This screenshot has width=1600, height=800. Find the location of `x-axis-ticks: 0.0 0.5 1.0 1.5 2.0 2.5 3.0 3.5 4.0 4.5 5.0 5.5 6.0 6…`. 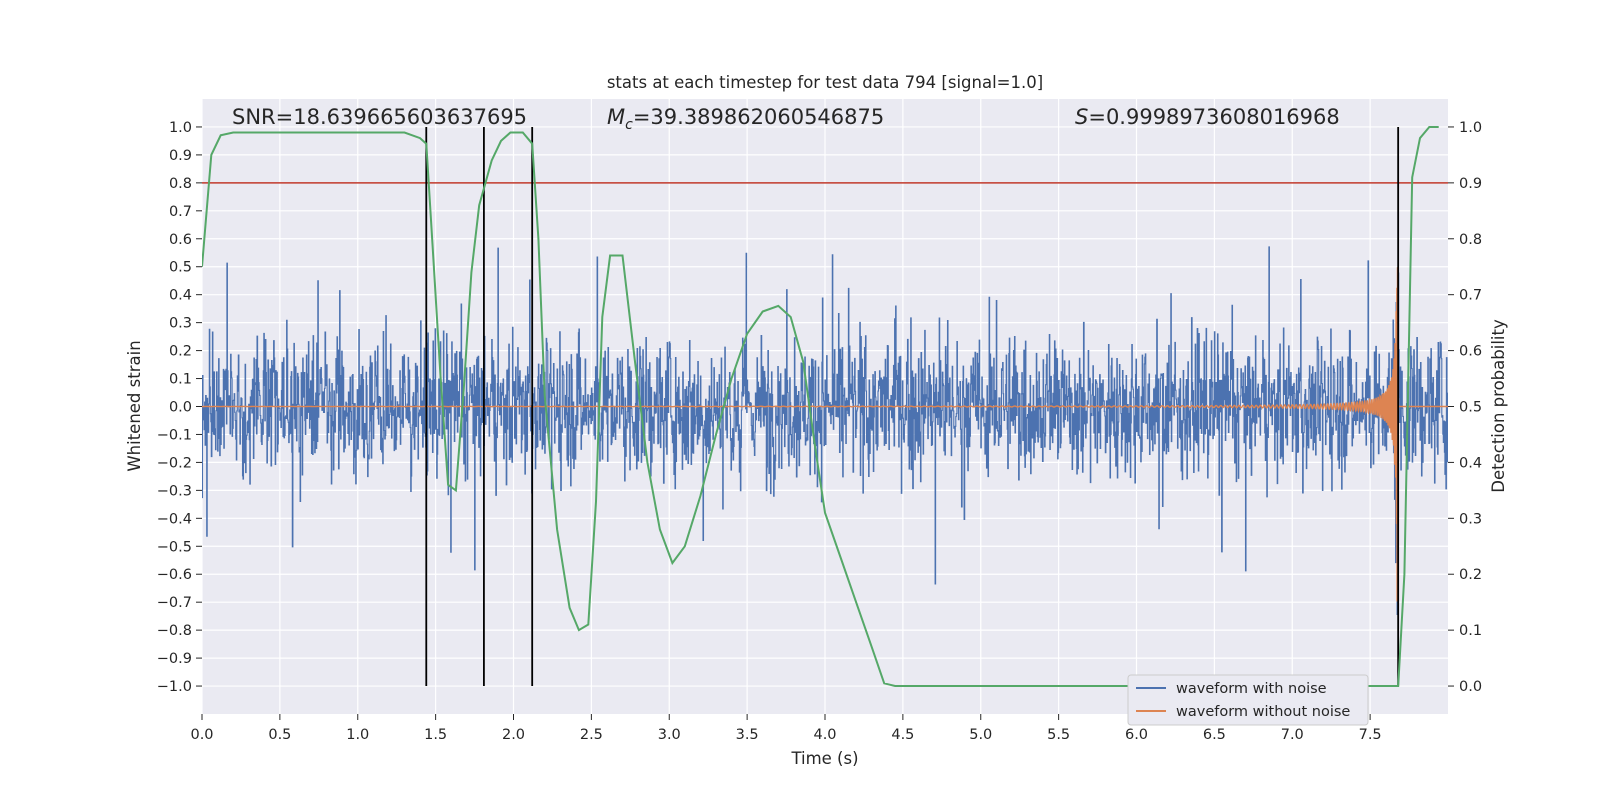

x-axis-ticks: 0.0 0.5 1.0 1.5 2.0 2.5 3.0 3.5 4.0 4.5 5.0 5.5 6.0 6… is located at coordinates (786, 728).